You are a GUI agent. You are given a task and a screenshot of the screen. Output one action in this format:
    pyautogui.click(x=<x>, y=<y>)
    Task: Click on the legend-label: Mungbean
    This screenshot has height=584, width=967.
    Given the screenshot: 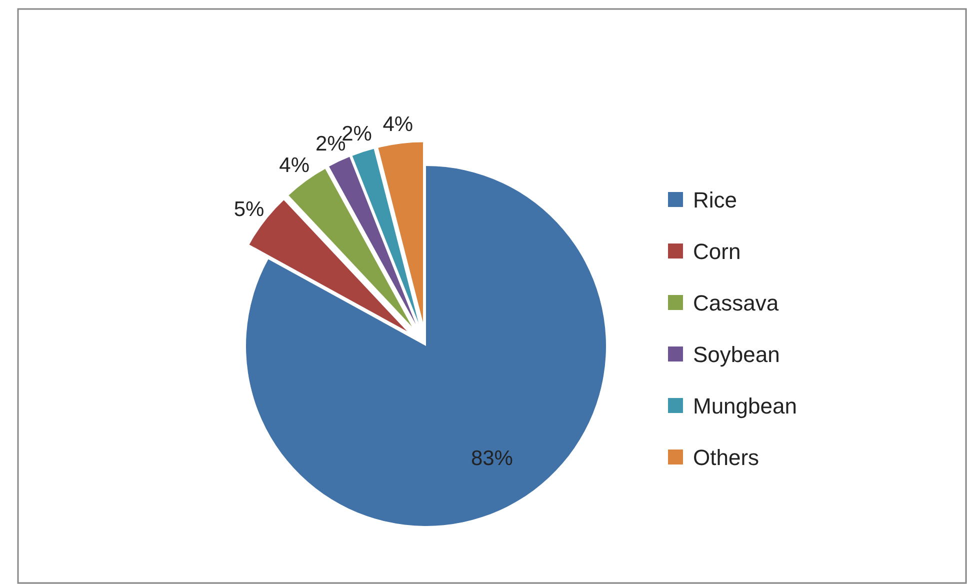 What is the action you would take?
    pyautogui.click(x=745, y=406)
    